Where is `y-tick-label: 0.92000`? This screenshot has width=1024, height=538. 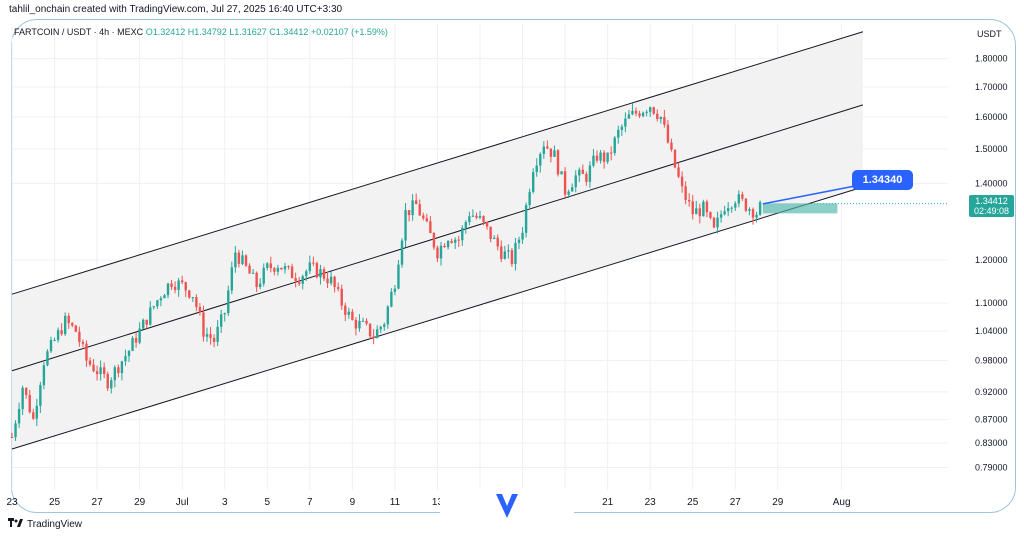
y-tick-label: 0.92000 is located at coordinates (991, 392).